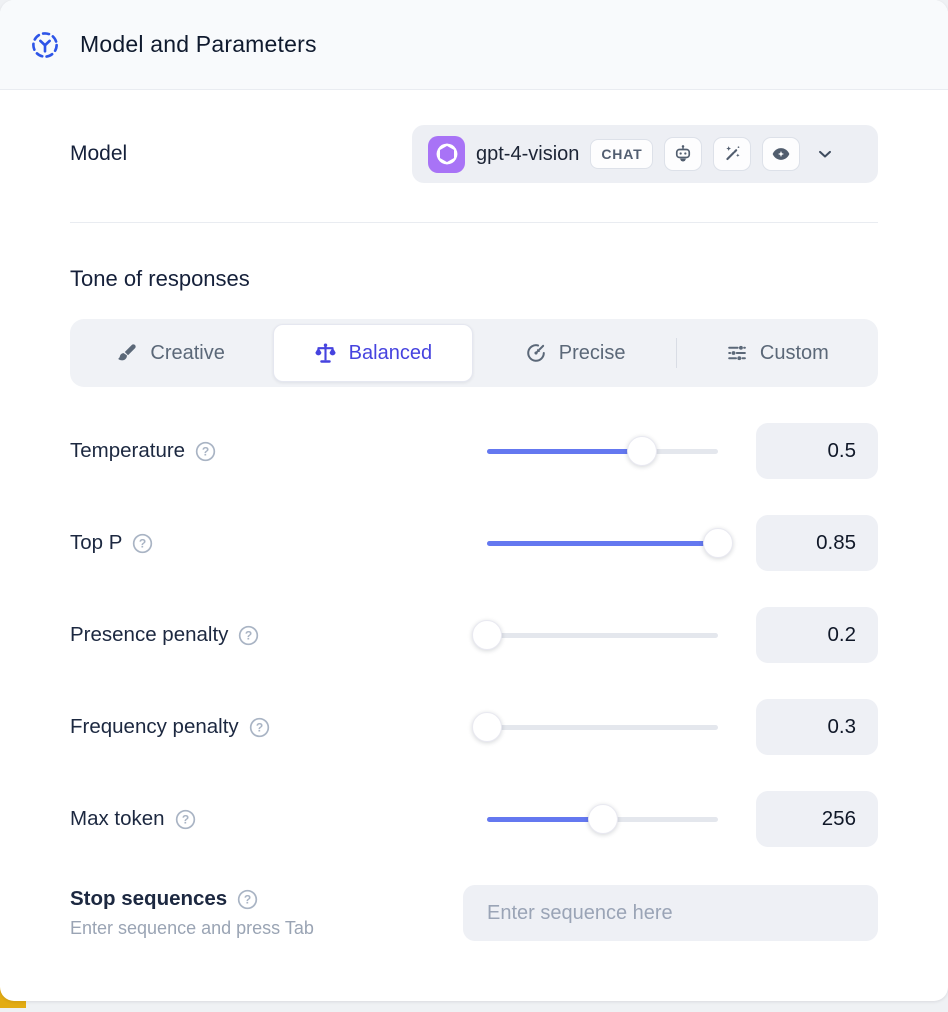 The image size is (948, 1012). What do you see at coordinates (154, 726) in the screenshot?
I see `frequency-penalty-label: Frequency penalty` at bounding box center [154, 726].